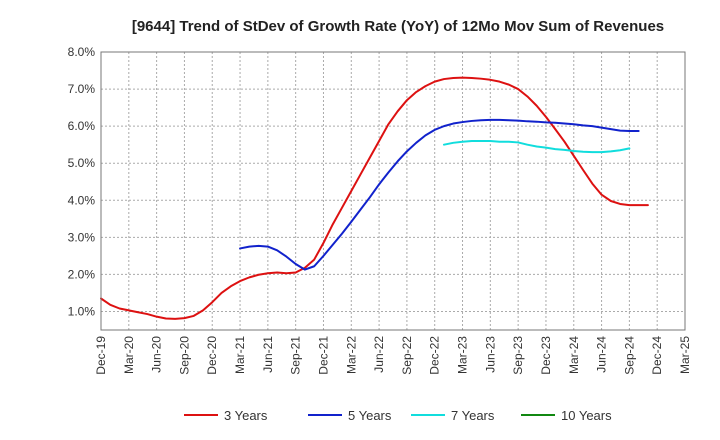 The height and width of the screenshot is (440, 720). I want to click on legend: 3 Years 5 Years 7 Years 10 Years, so click(398, 415).